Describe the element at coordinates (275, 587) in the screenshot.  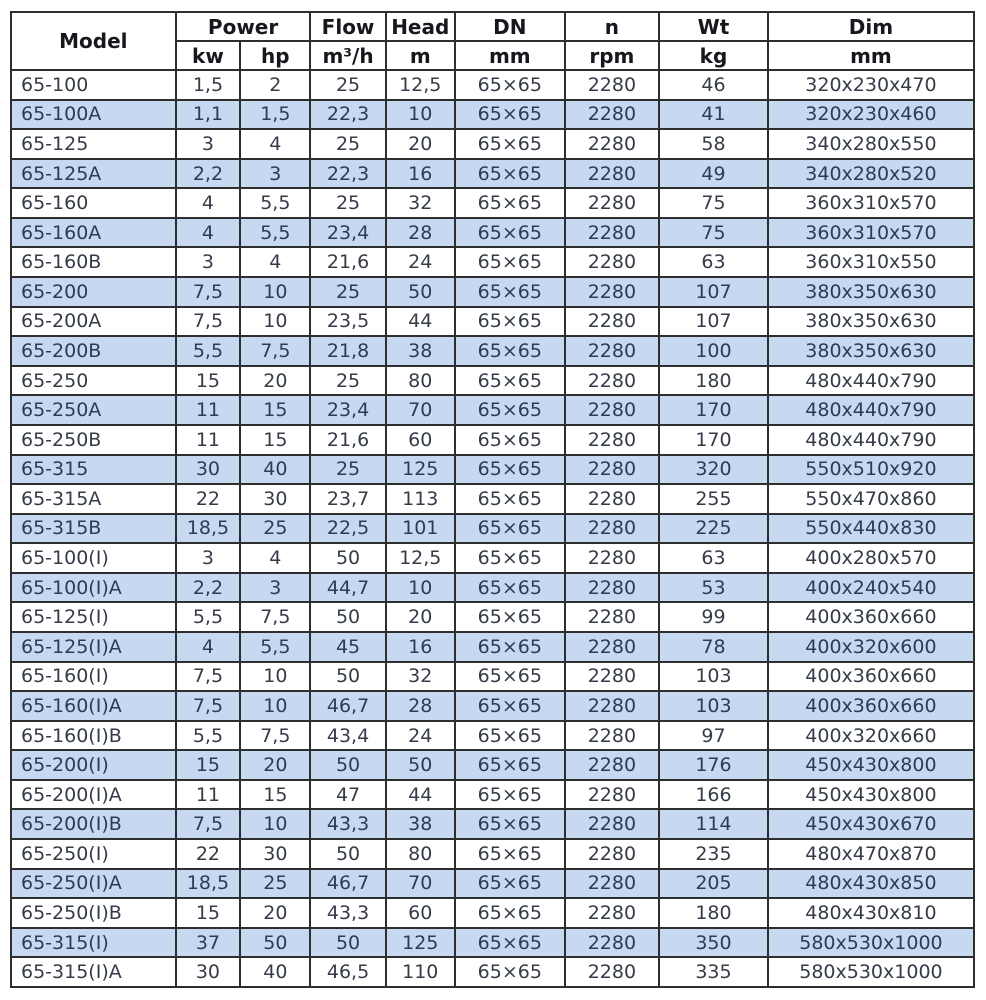
I see `cell-power-hp: 3` at that location.